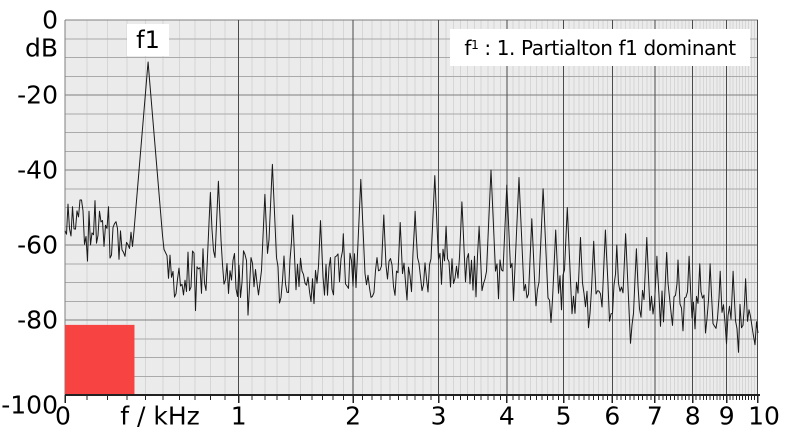  Describe the element at coordinates (37, 320) in the screenshot. I see `y-tick-label: -80` at that location.